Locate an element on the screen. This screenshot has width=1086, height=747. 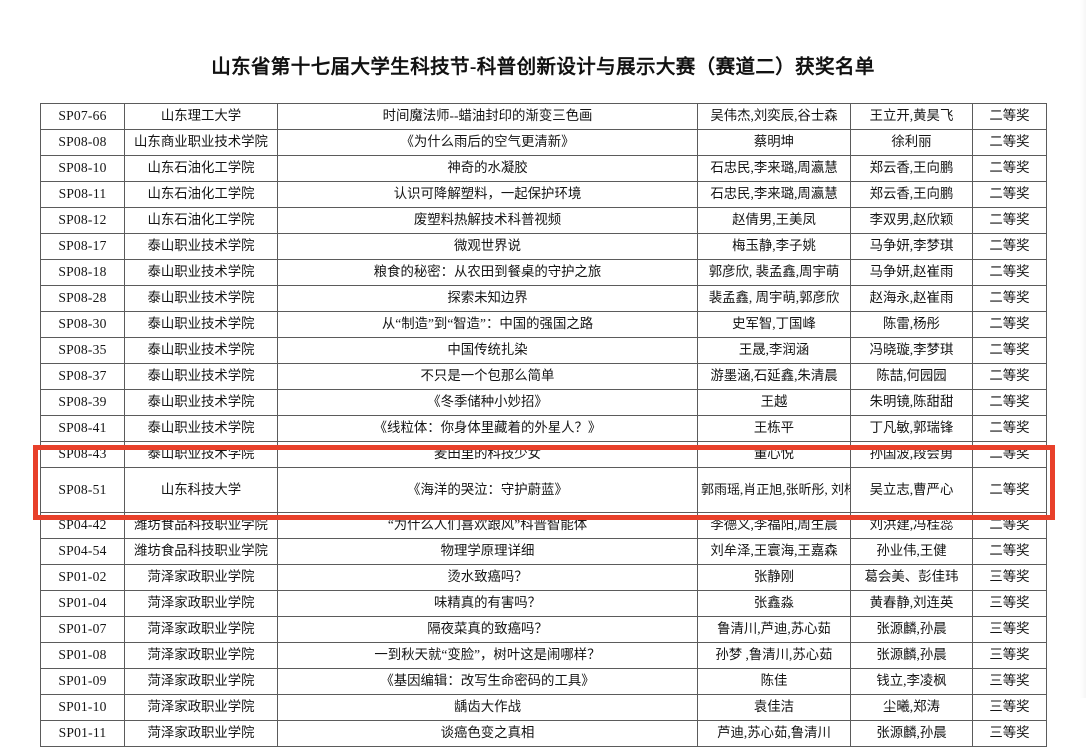
cell-work-title: 《为什么雨后的空气更清新》 is located at coordinates (487, 142).